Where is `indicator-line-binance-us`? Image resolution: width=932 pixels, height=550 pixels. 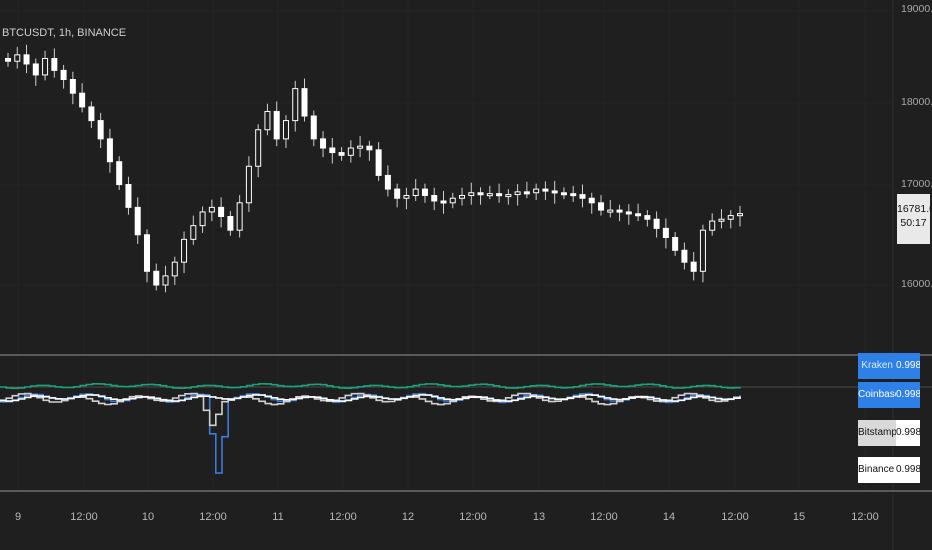 indicator-line-binance-us is located at coordinates (370, 398).